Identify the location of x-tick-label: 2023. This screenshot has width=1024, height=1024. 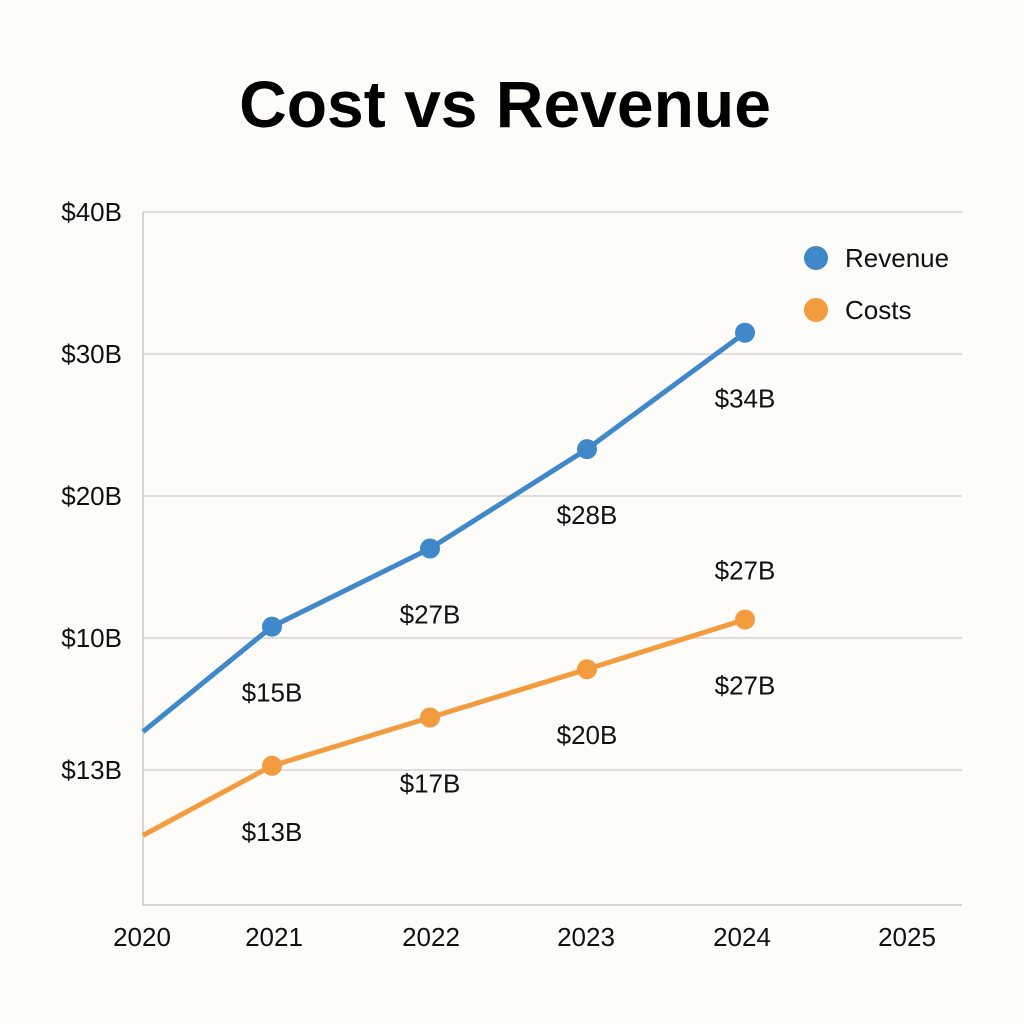
(586, 937).